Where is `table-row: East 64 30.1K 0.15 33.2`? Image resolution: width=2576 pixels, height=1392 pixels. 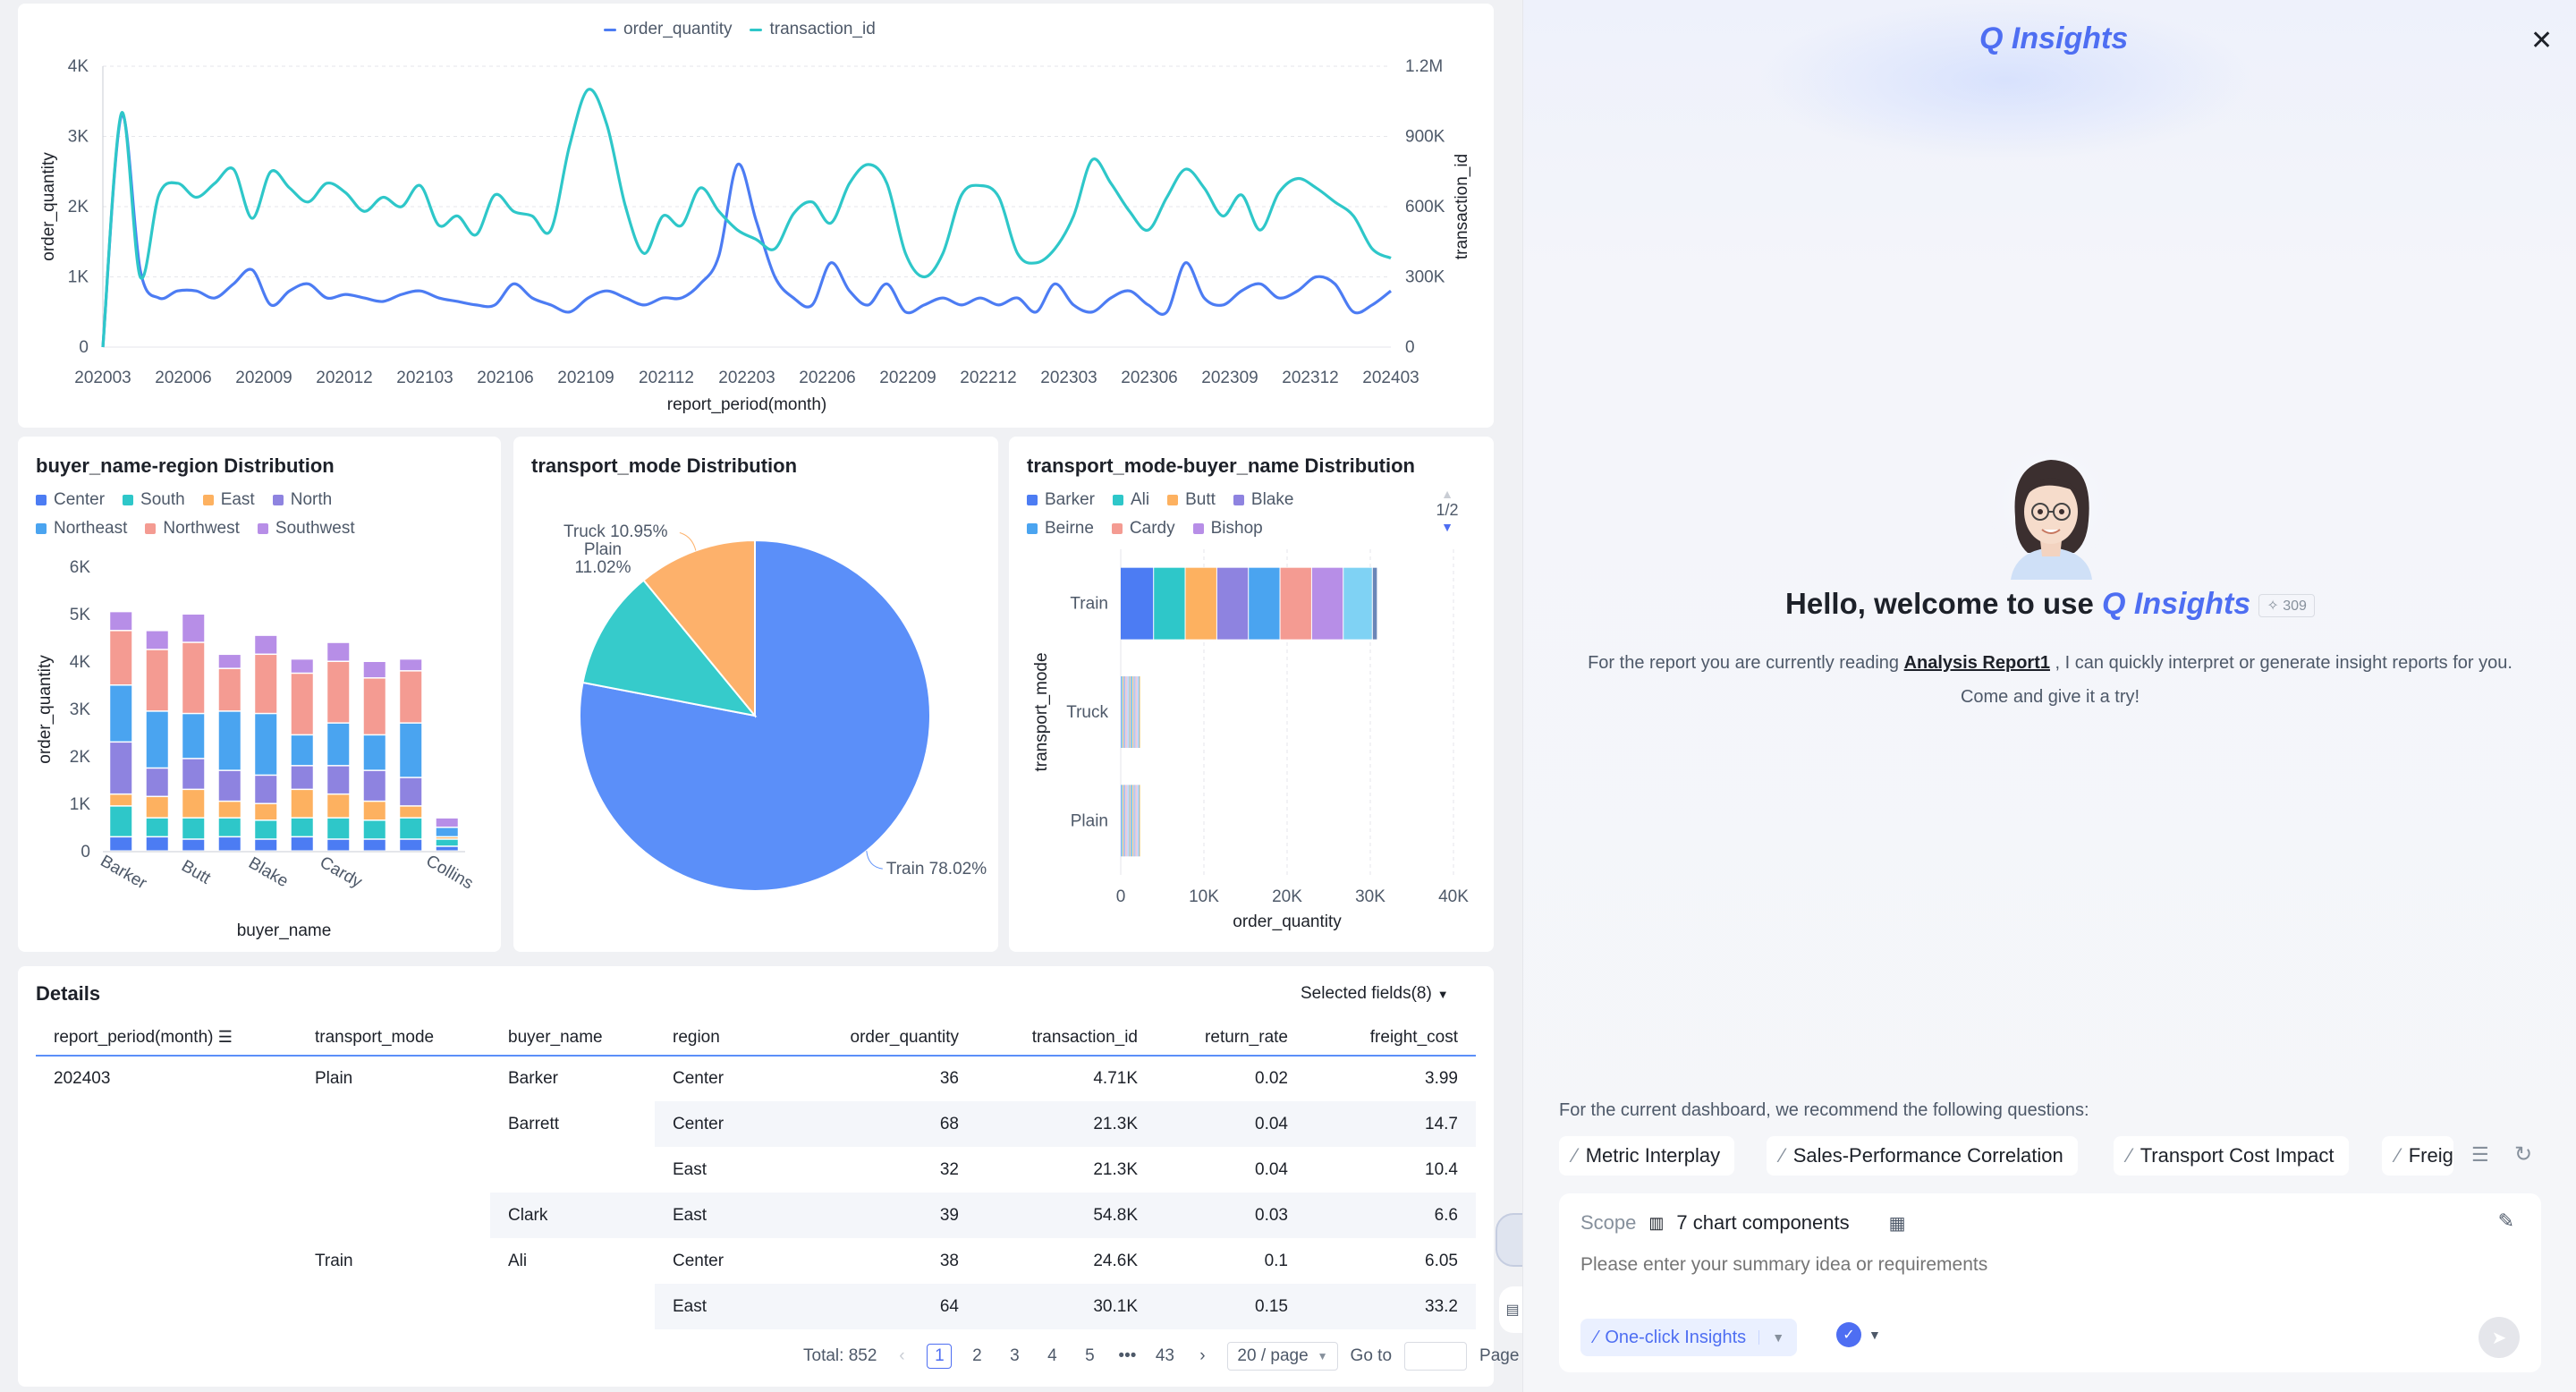
table-row: East 64 30.1K 0.15 33.2 is located at coordinates (756, 1306).